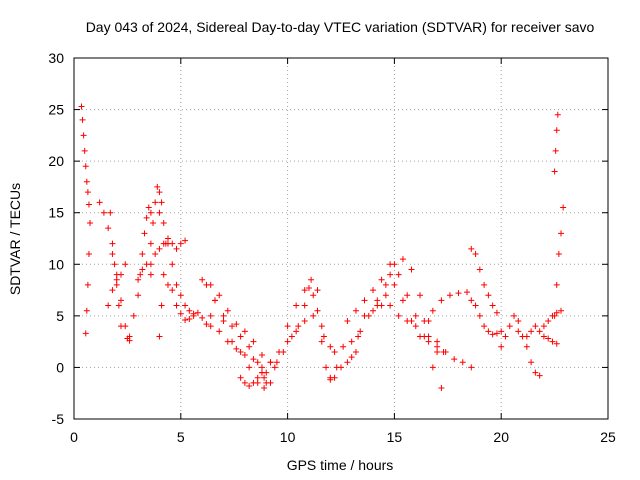  What do you see at coordinates (181, 437) in the screenshot?
I see `x-tick-label: 5` at bounding box center [181, 437].